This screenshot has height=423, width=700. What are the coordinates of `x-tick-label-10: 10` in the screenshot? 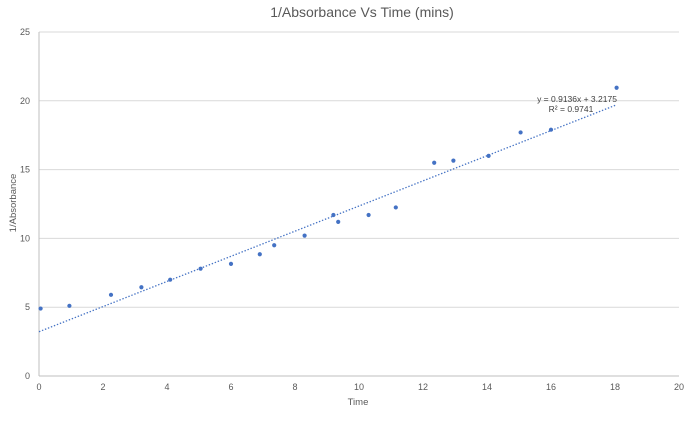 It's located at (359, 387).